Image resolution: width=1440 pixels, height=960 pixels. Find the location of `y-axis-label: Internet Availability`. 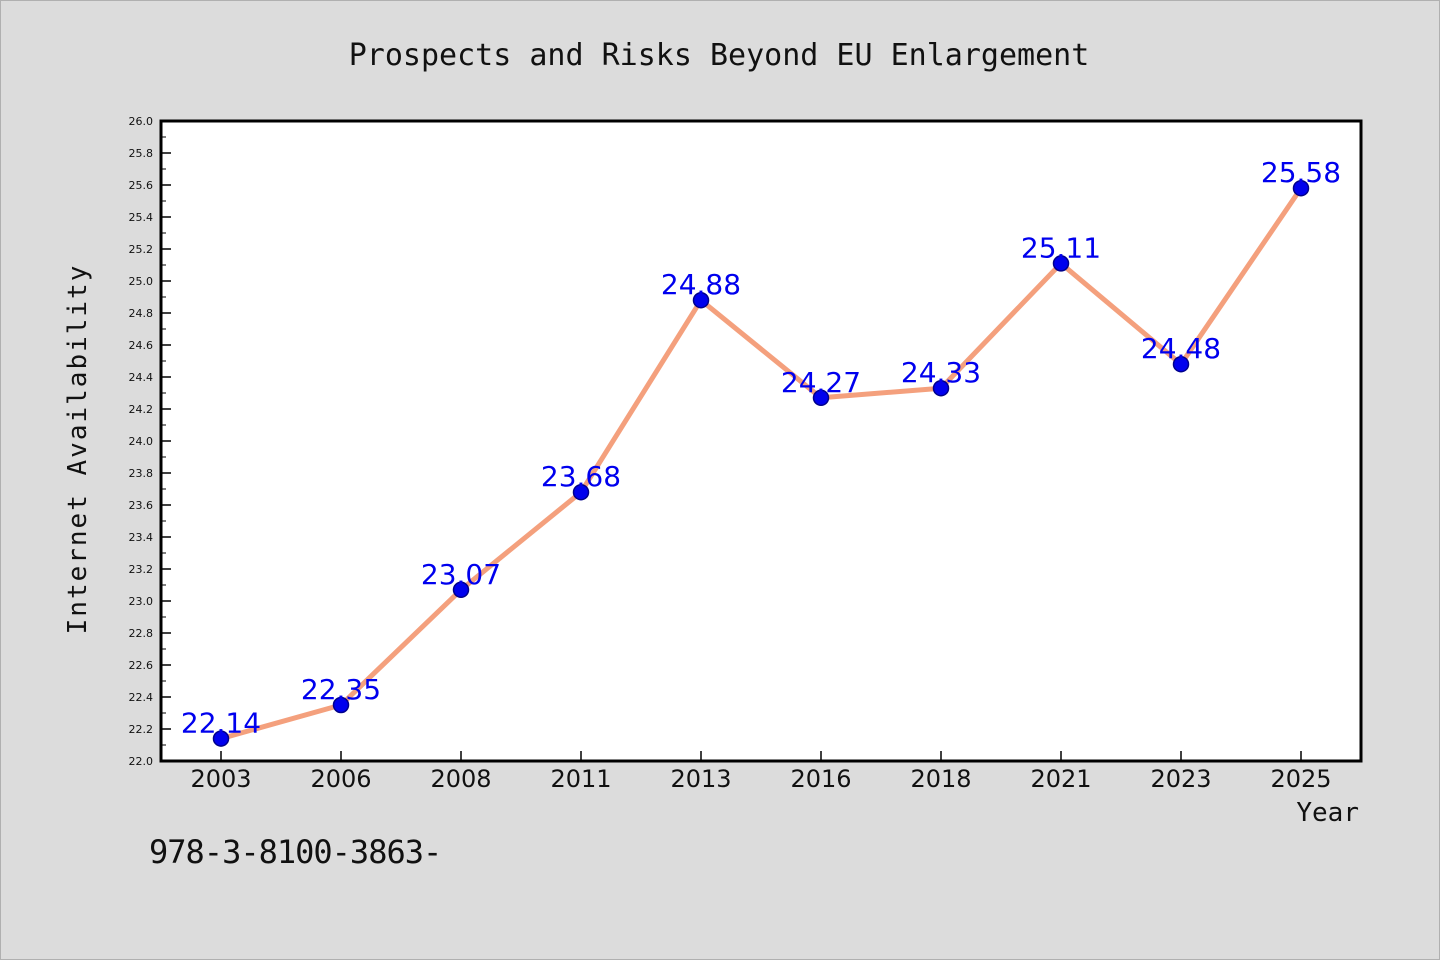

y-axis-label: Internet Availability is located at coordinates (78, 449).